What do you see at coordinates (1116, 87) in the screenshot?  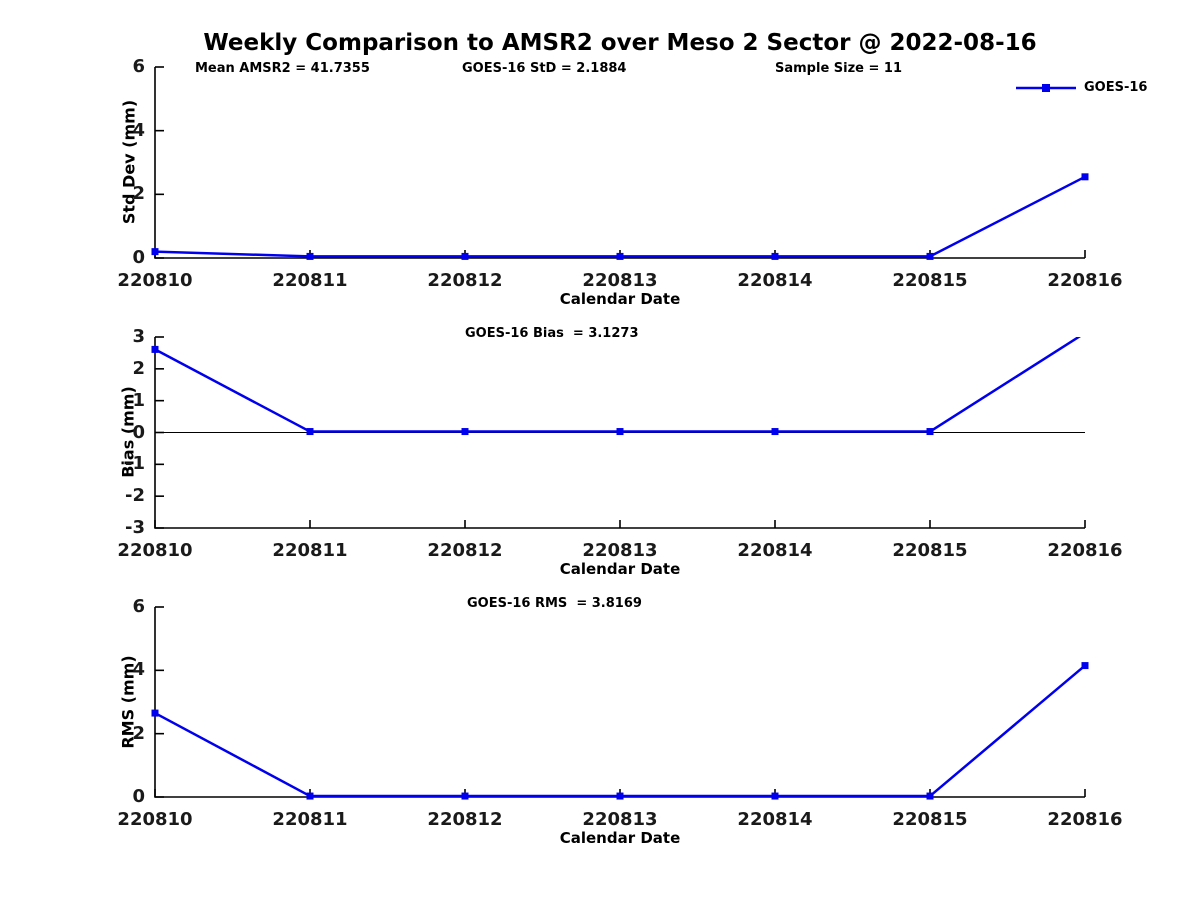 I see `legend-label: GOES-16` at bounding box center [1116, 87].